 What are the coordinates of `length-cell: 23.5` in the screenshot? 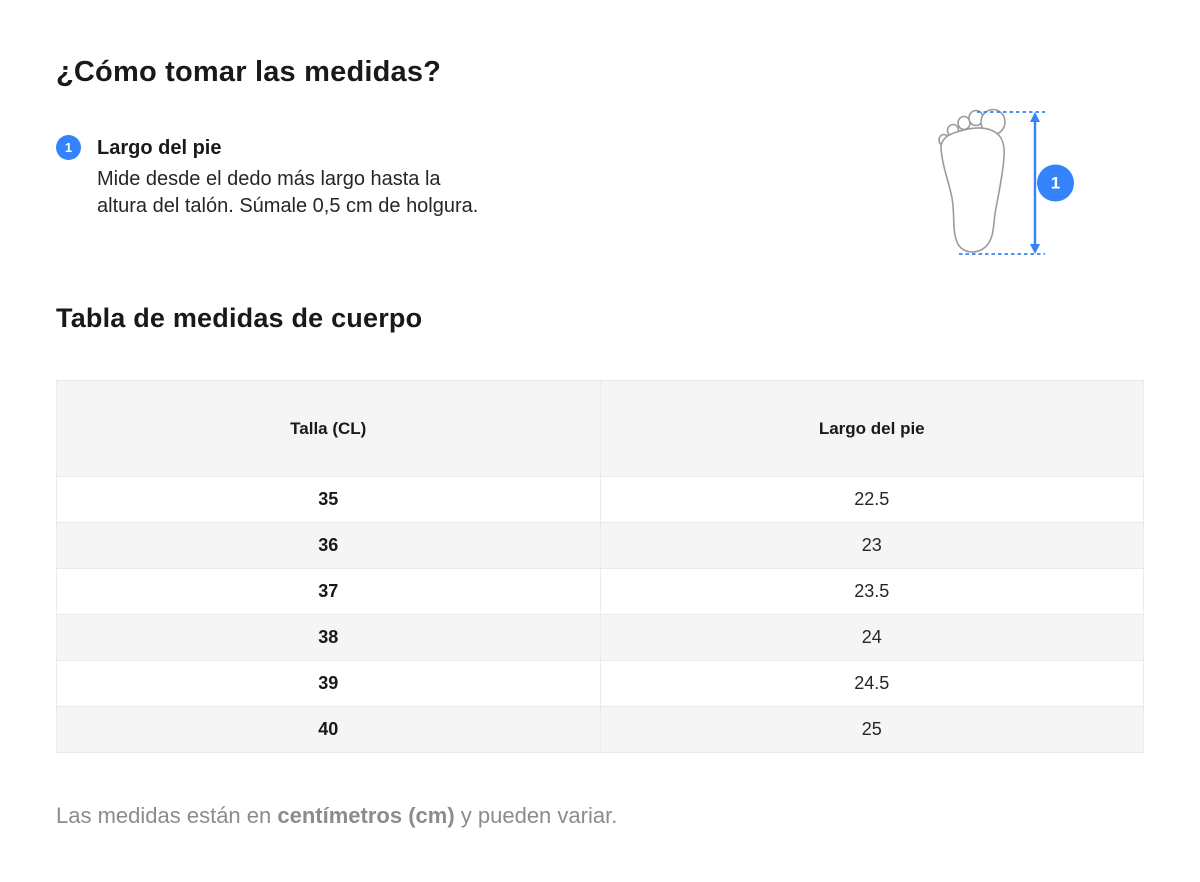 It's located at (871, 591).